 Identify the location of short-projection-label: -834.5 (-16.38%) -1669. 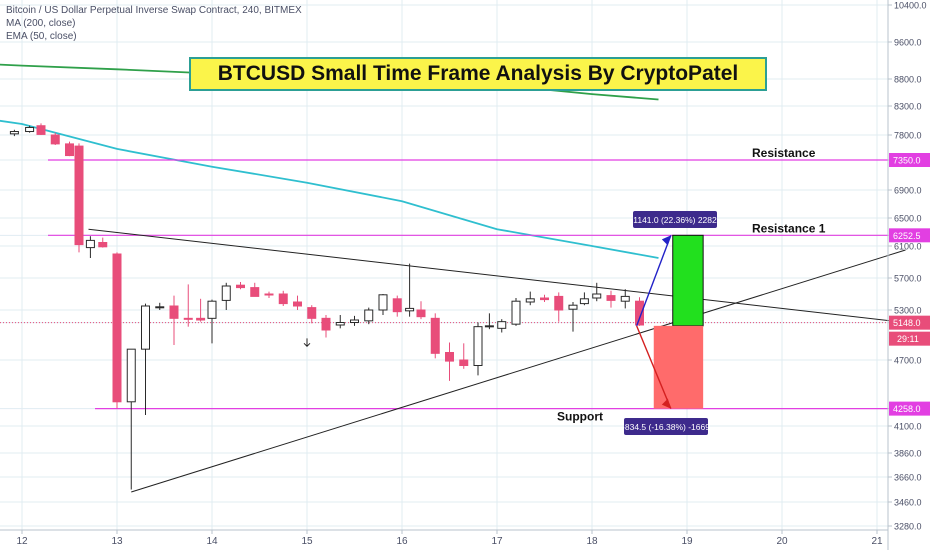
(666, 427).